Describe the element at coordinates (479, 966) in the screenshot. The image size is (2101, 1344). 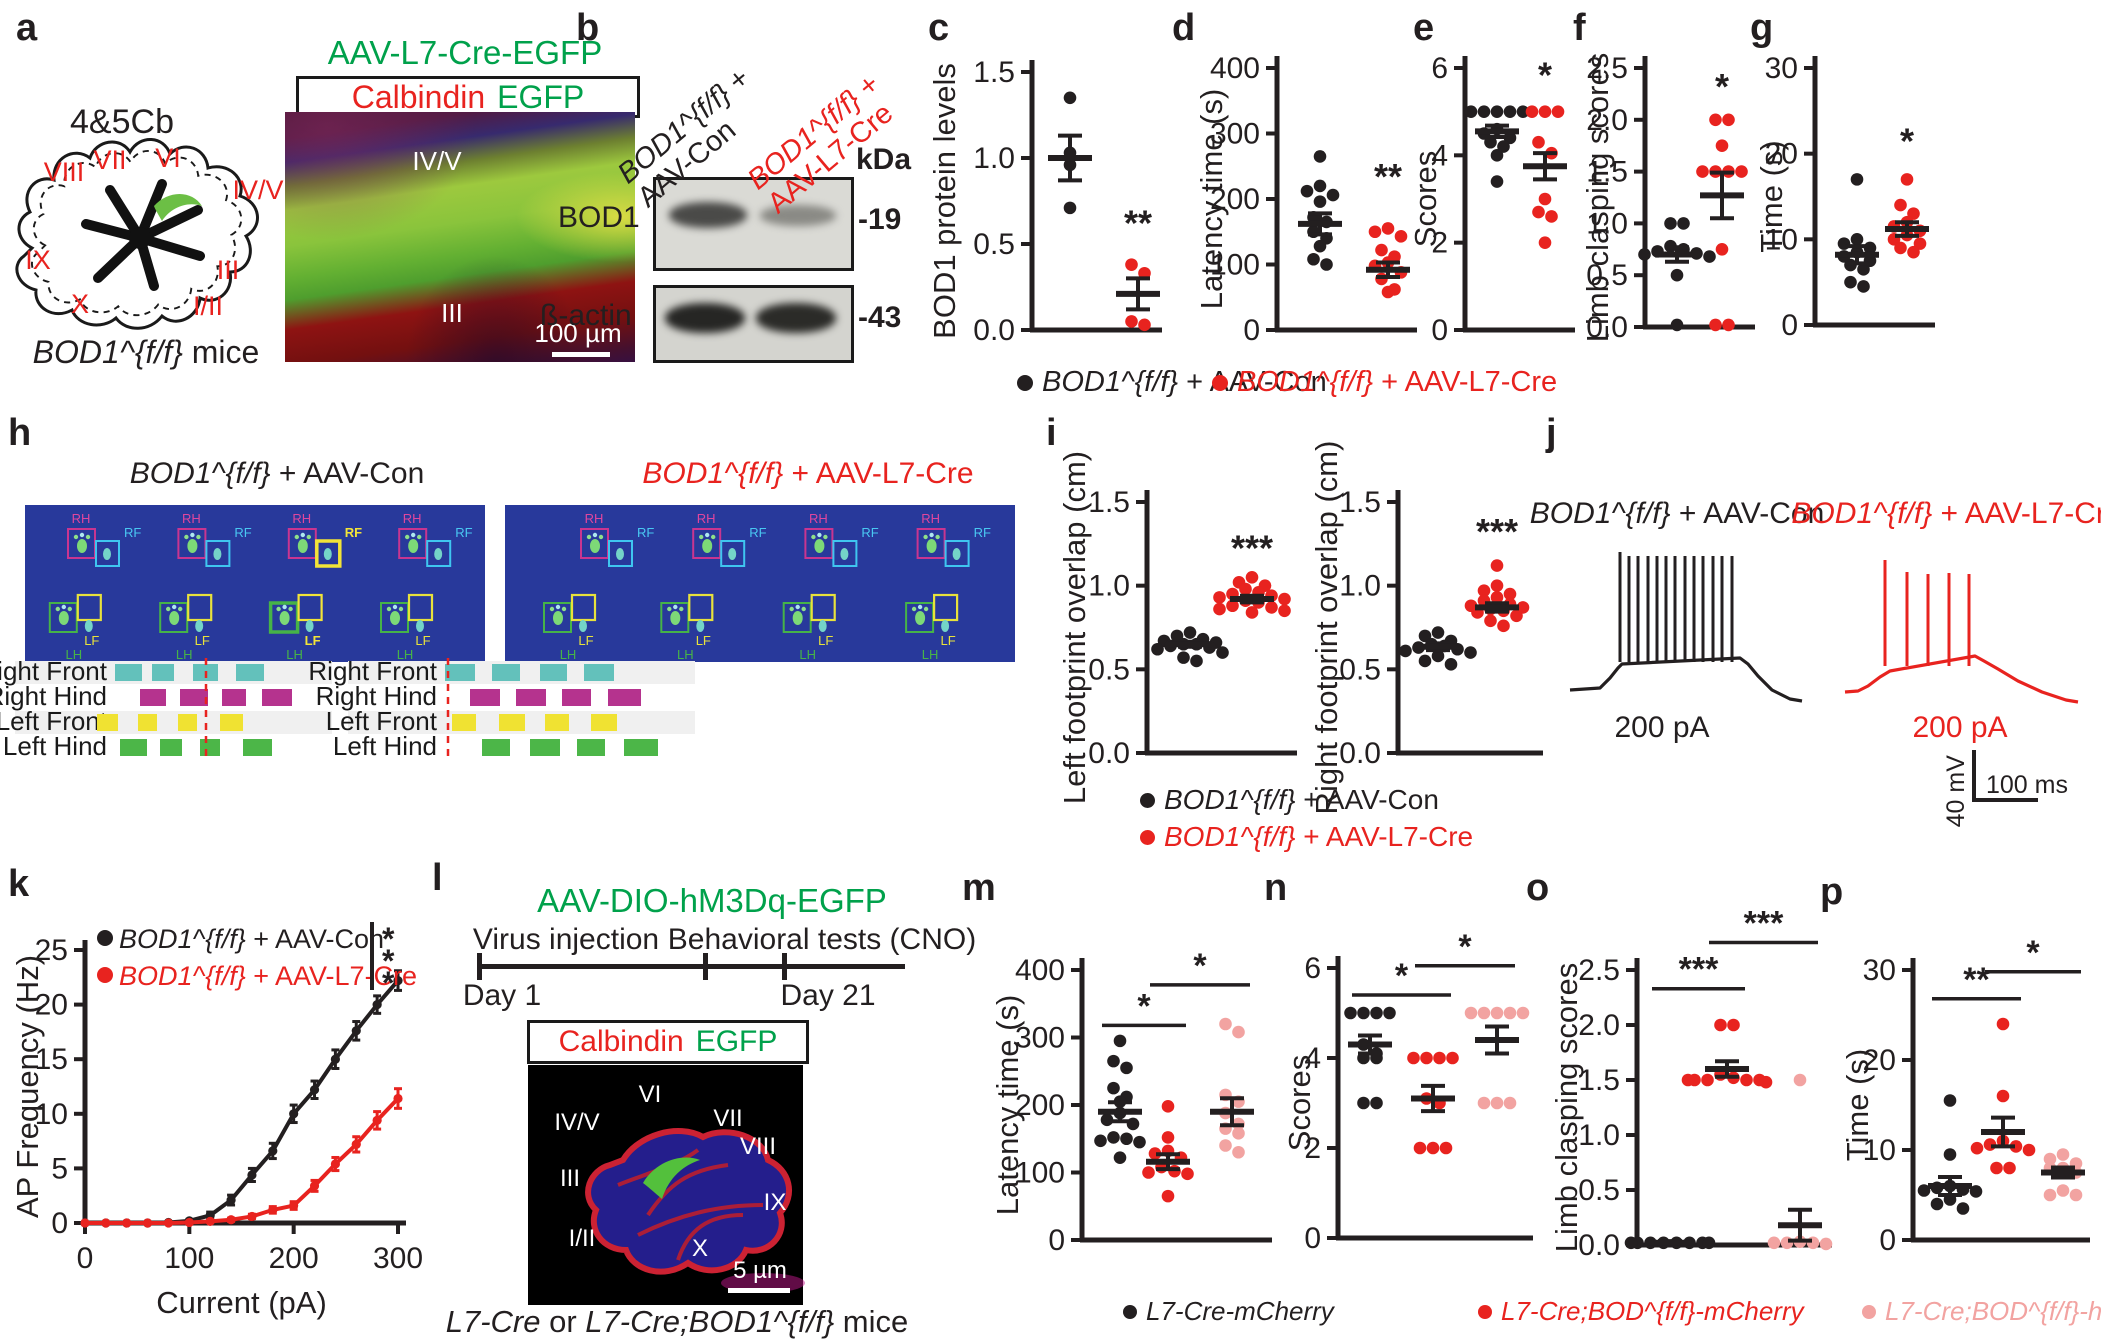
I see `timeline-tick-start` at that location.